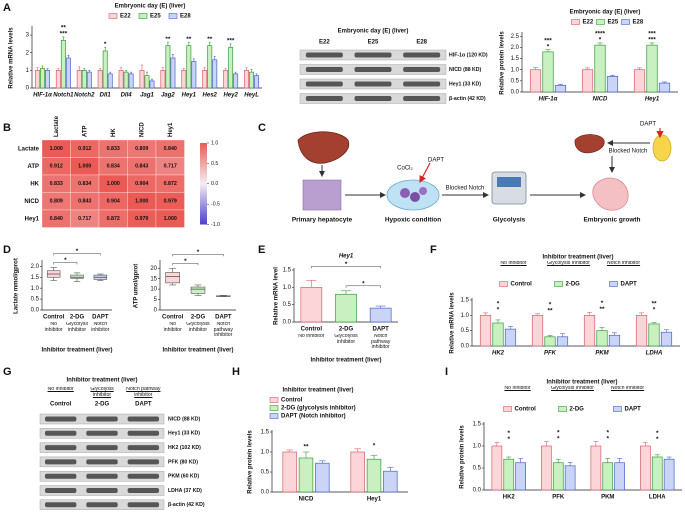 The image size is (685, 526). Describe the element at coordinates (141, 184) in the screenshot. I see `cell-label: 0.904` at that location.